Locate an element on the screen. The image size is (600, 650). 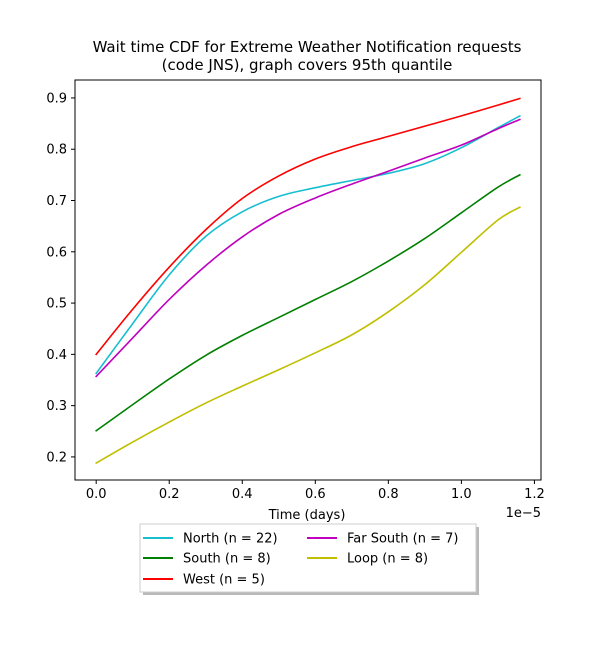
y-tick-label-4: 0.6 is located at coordinates (56, 252).